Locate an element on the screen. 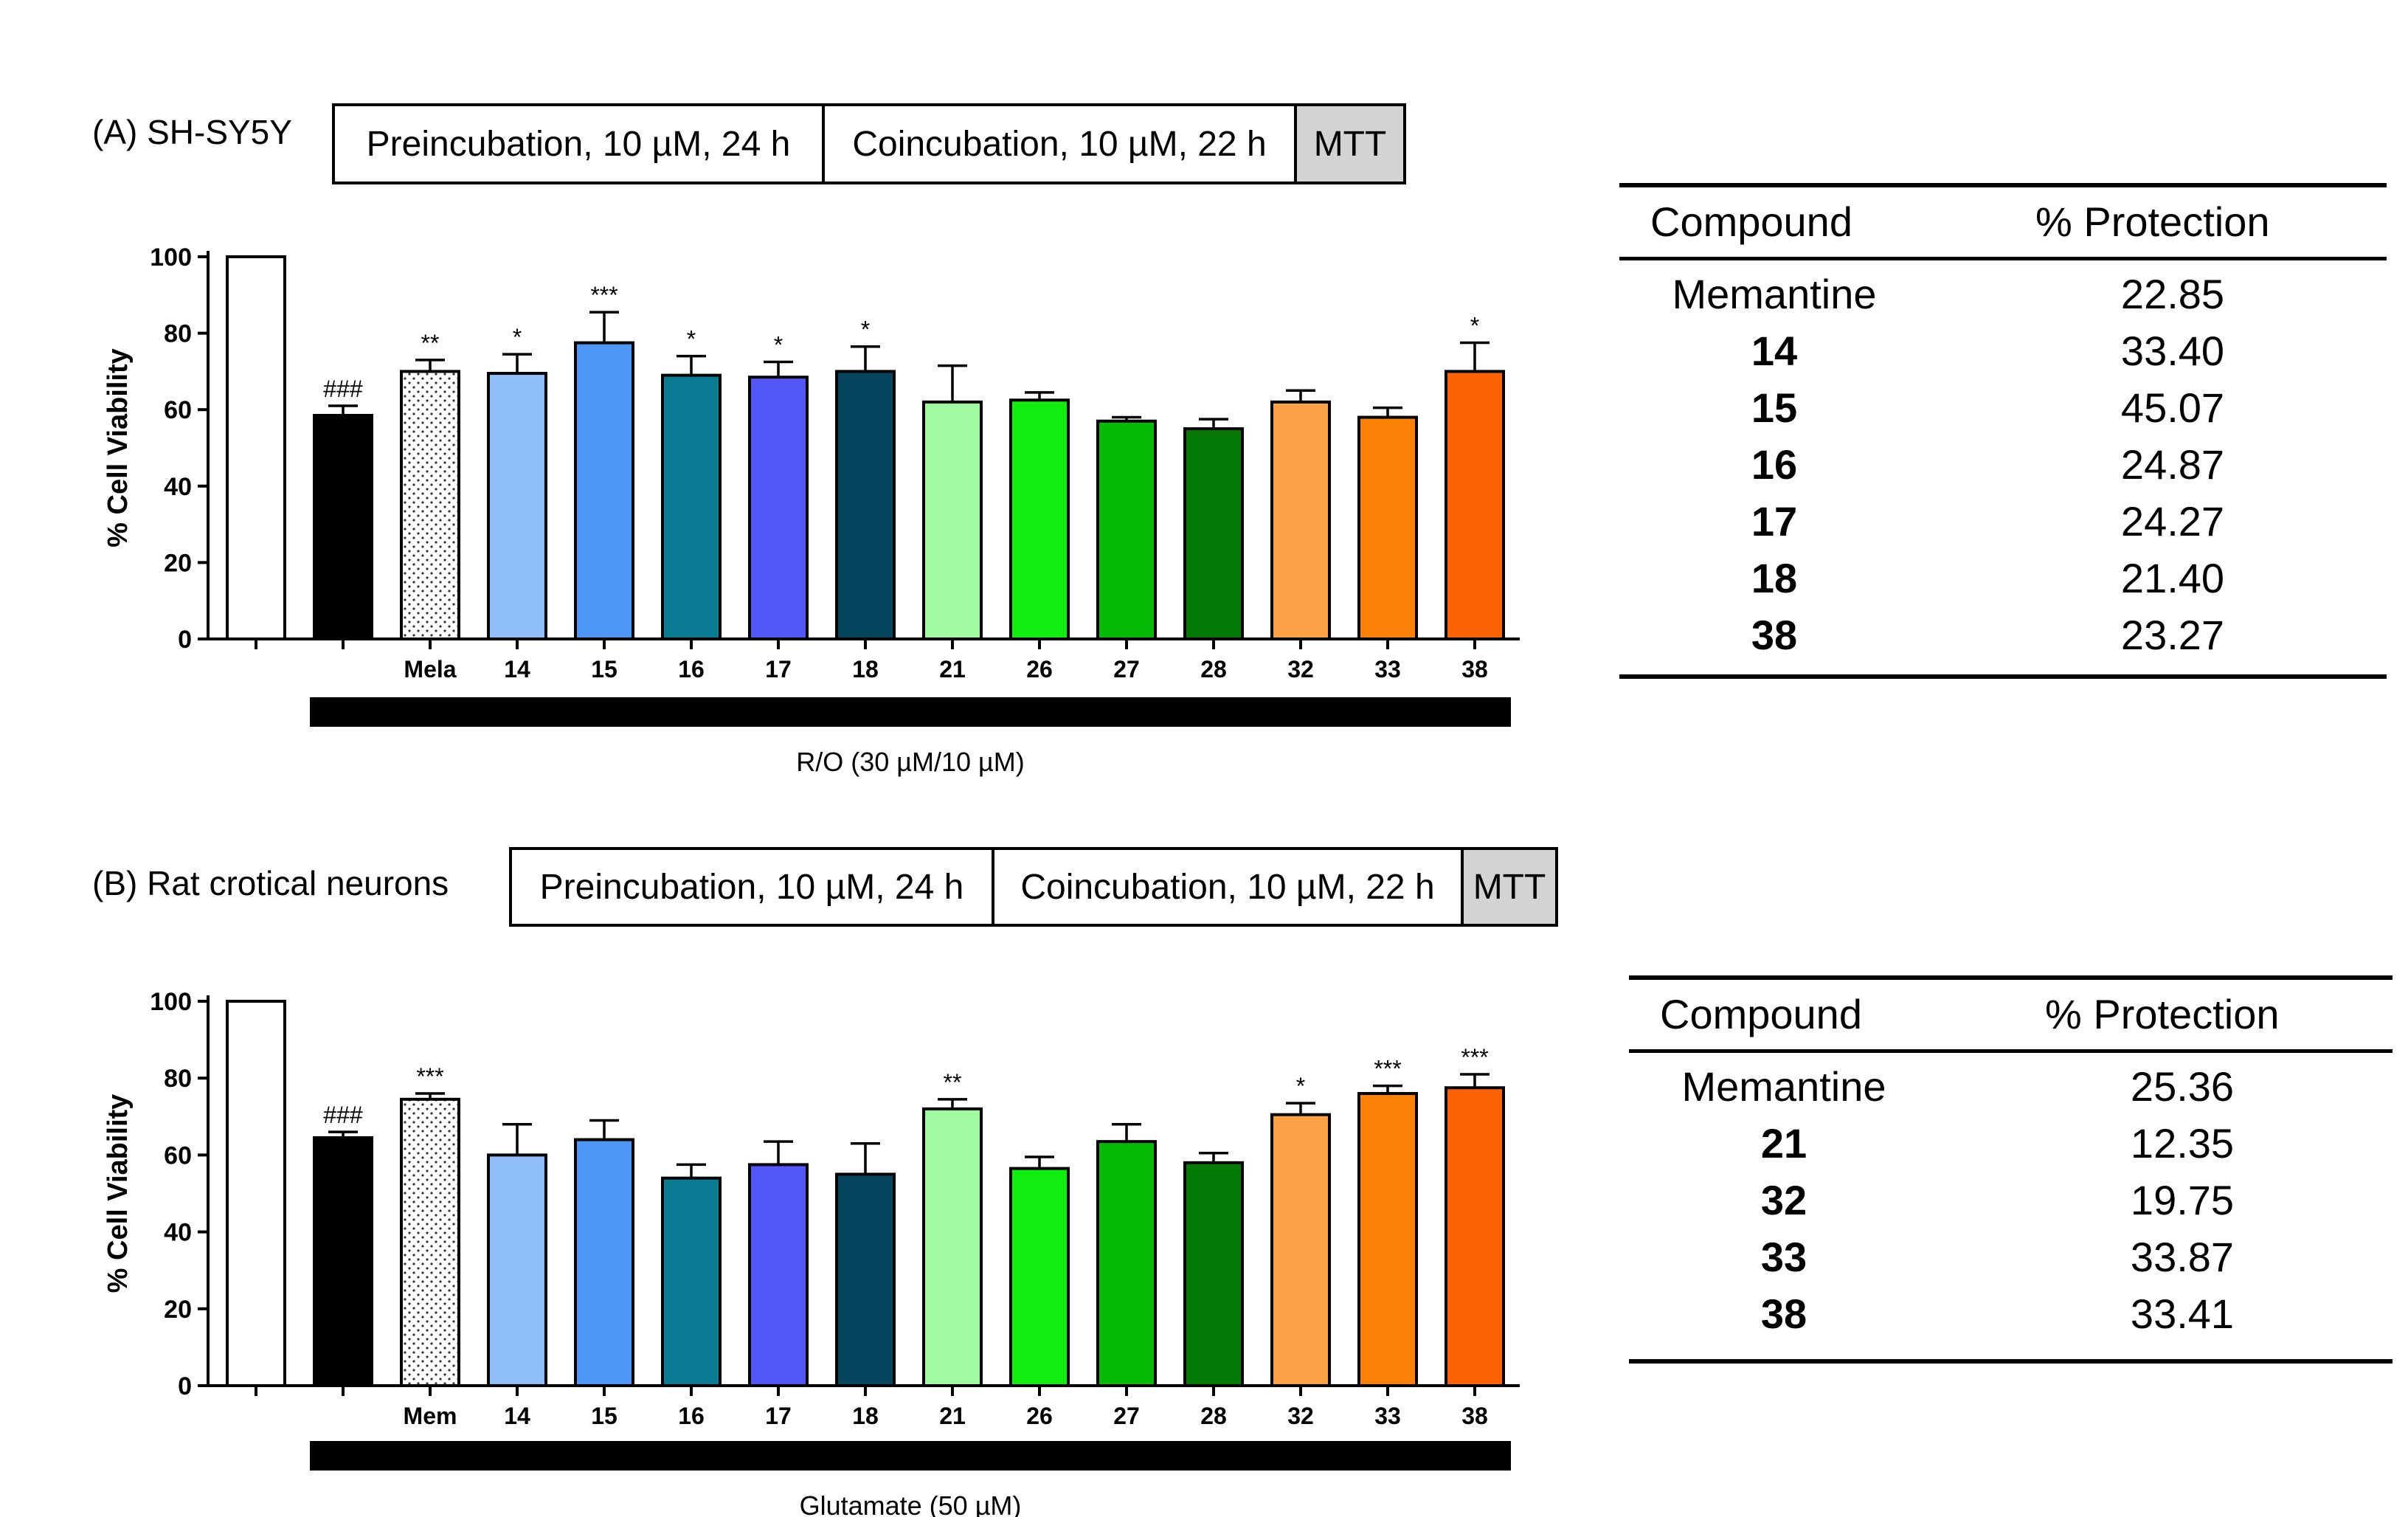  table-a-top-rule is located at coordinates (2003, 185).